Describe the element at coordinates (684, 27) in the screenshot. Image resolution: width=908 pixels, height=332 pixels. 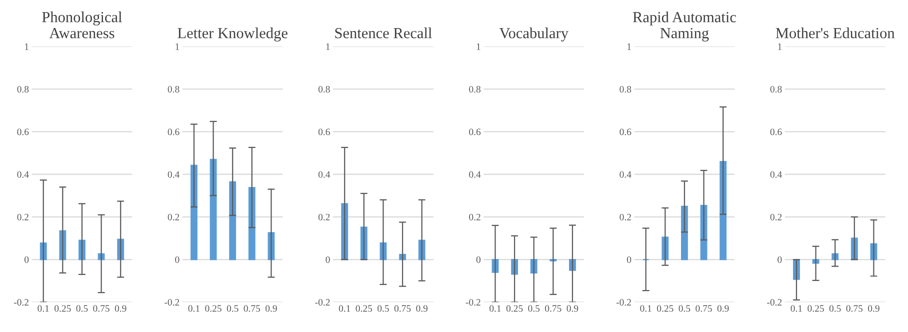
I see `chart-title: Rapid Automatic Naming` at that location.